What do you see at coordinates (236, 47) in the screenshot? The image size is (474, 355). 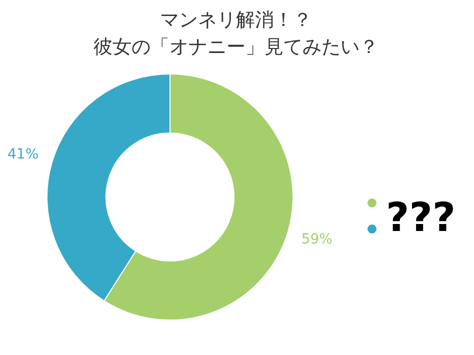 I see `chart-subtitle: 彼女の「オナニー」見てみたい？` at bounding box center [236, 47].